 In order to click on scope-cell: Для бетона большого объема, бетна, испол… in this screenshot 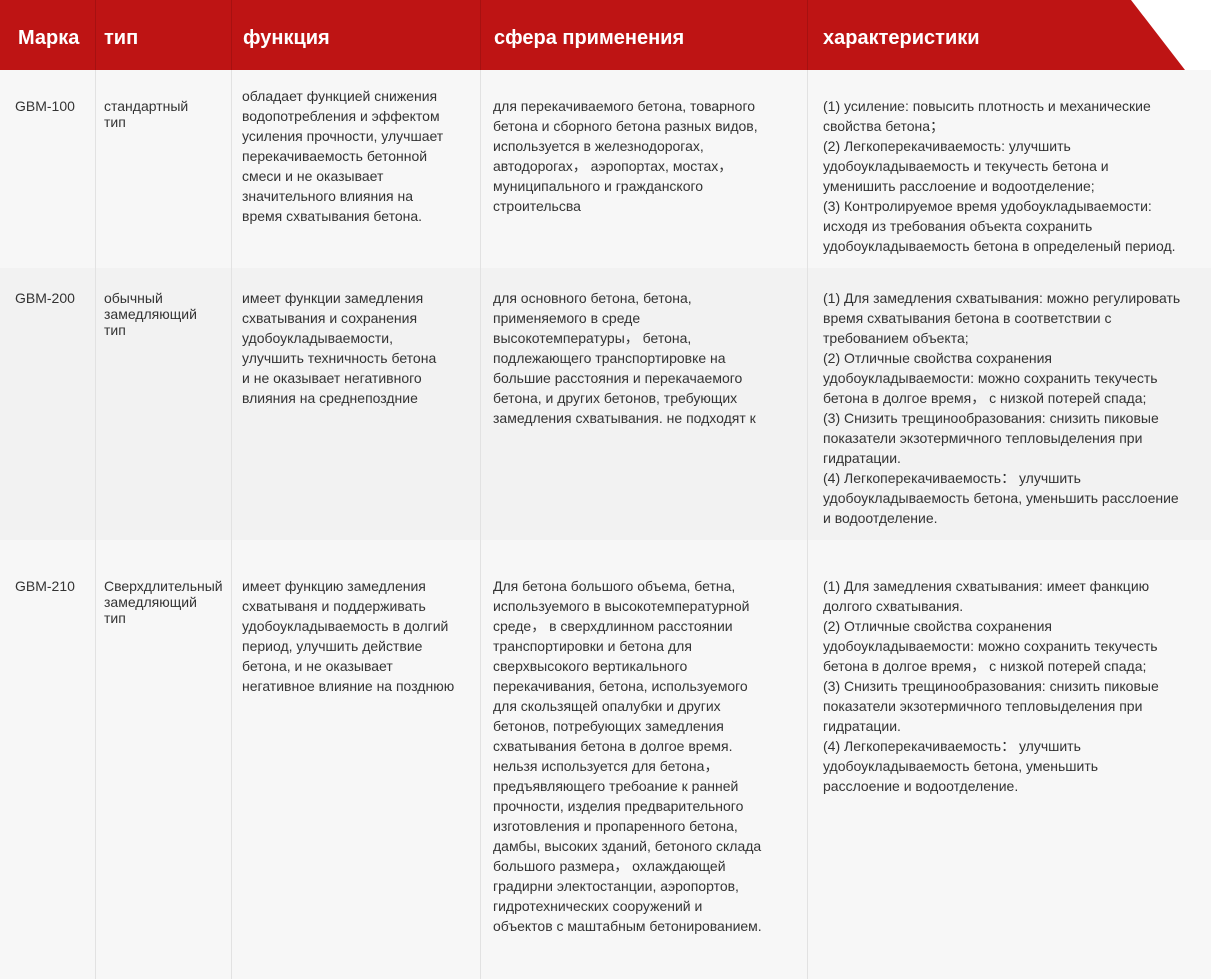, I will do `click(643, 759)`.